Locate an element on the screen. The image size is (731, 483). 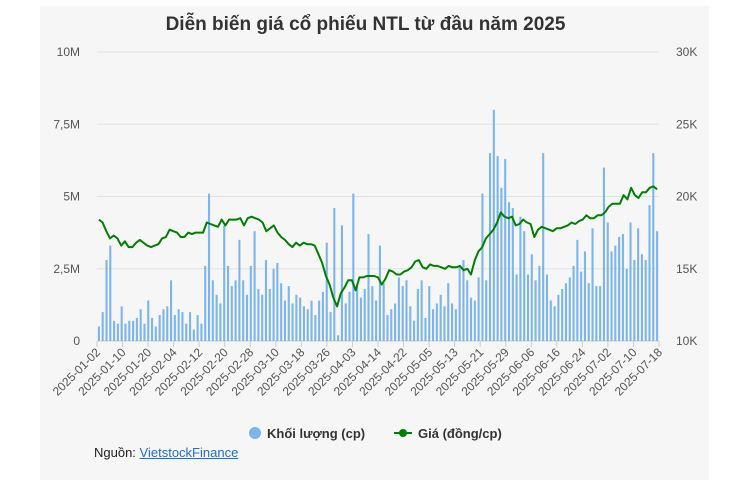
source-link: VietstockFinance is located at coordinates (189, 452).